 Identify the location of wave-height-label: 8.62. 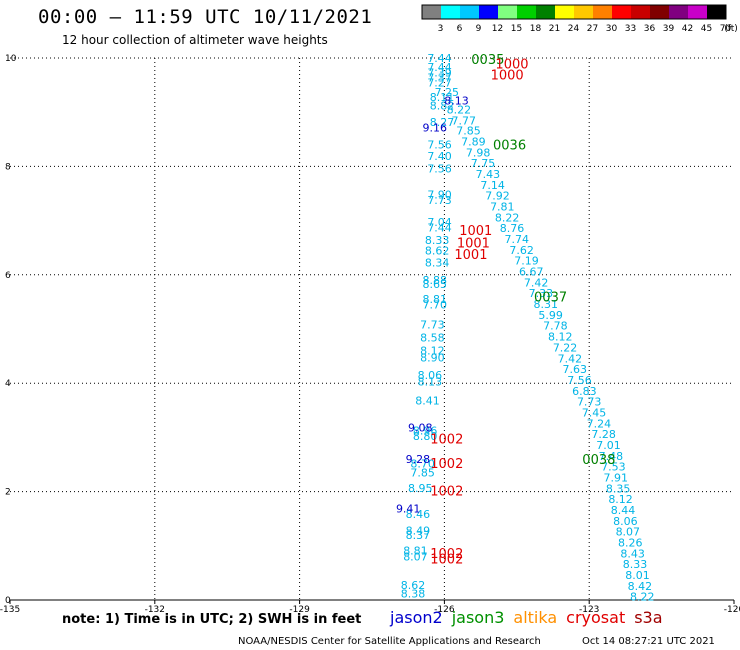
(413, 585).